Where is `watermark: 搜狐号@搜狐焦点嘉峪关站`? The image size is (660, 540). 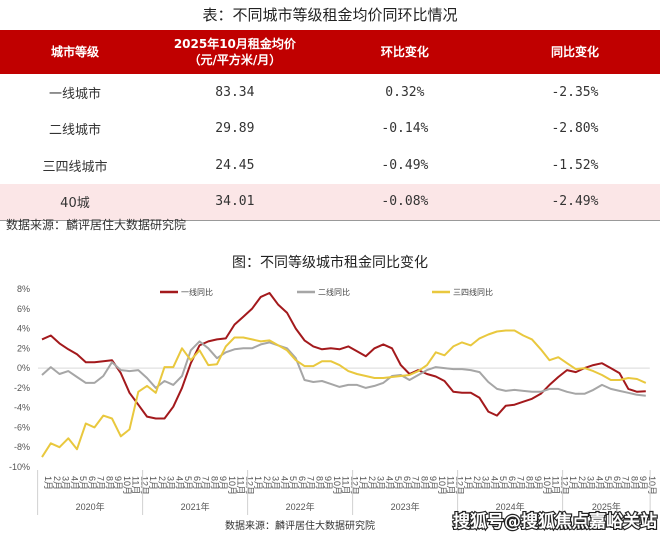
watermark: 搜狐号@搜狐焦点嘉峪关站 is located at coordinates (555, 521).